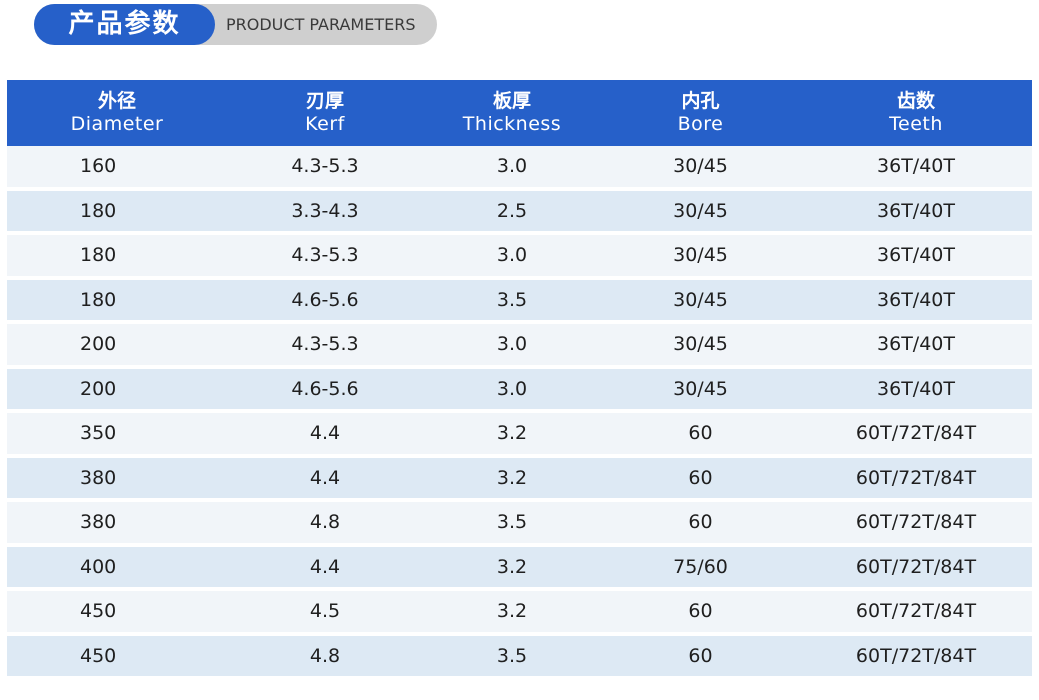  Describe the element at coordinates (512, 211) in the screenshot. I see `cell-thickness: 2.5` at that location.